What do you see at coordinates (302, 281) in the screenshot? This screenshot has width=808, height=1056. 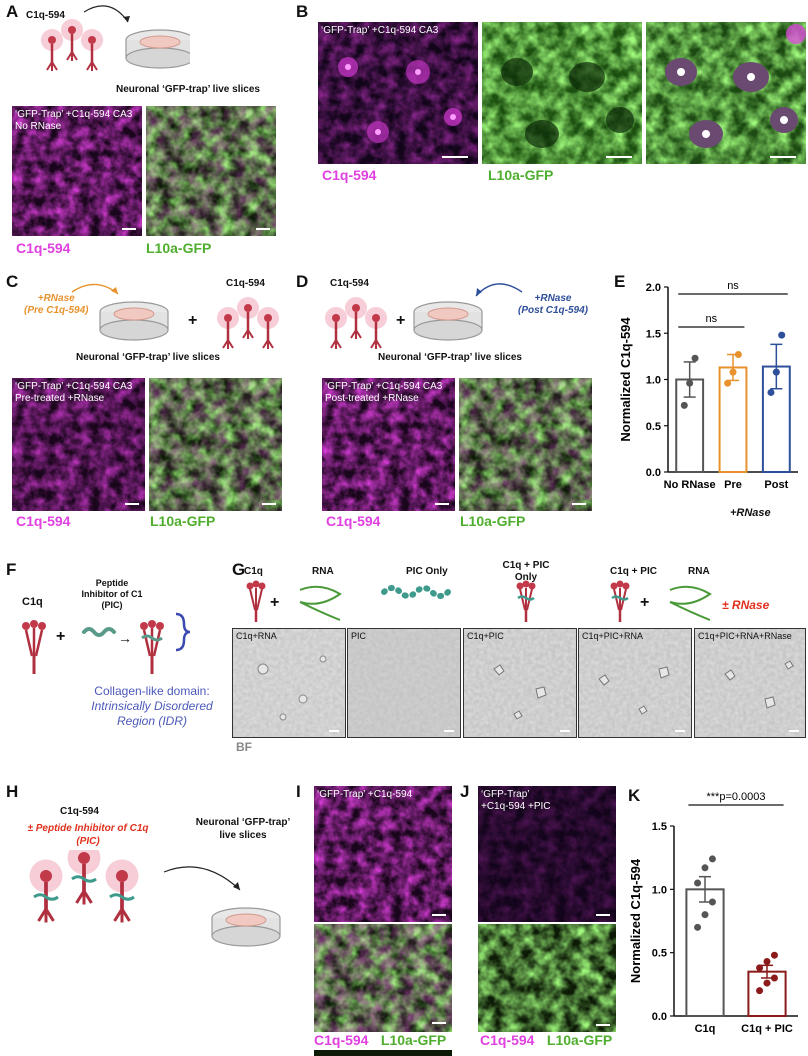 I see `panel-label-d: D` at bounding box center [302, 281].